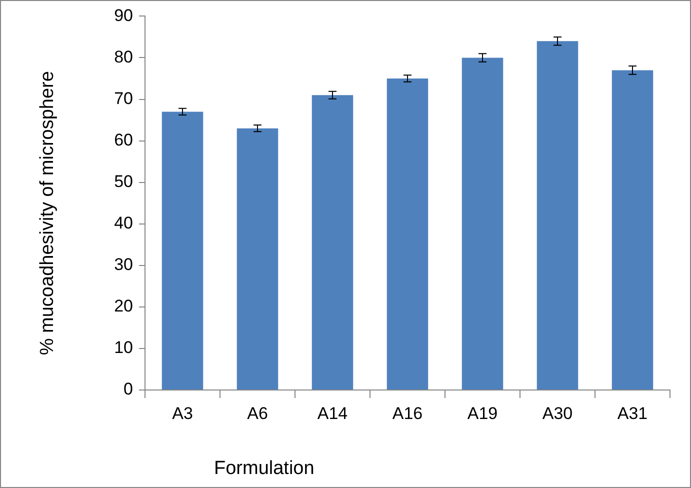  What do you see at coordinates (407, 413) in the screenshot?
I see `x-tick-label: A16` at bounding box center [407, 413].